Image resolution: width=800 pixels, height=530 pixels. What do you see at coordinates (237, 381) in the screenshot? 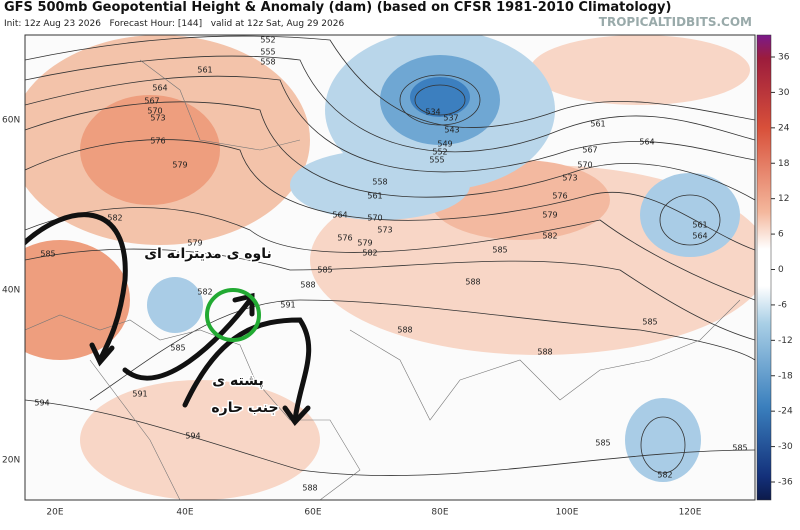
I see `annotation: پشته ی` at bounding box center [237, 381].